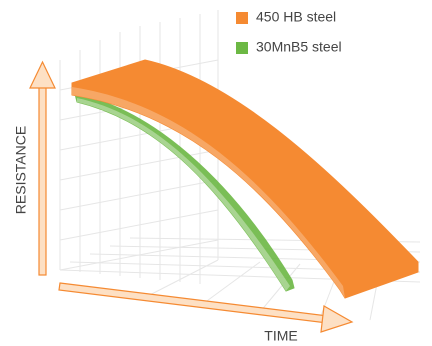 This screenshot has height=346, width=432. I want to click on y-axis-arrow, so click(42, 168).